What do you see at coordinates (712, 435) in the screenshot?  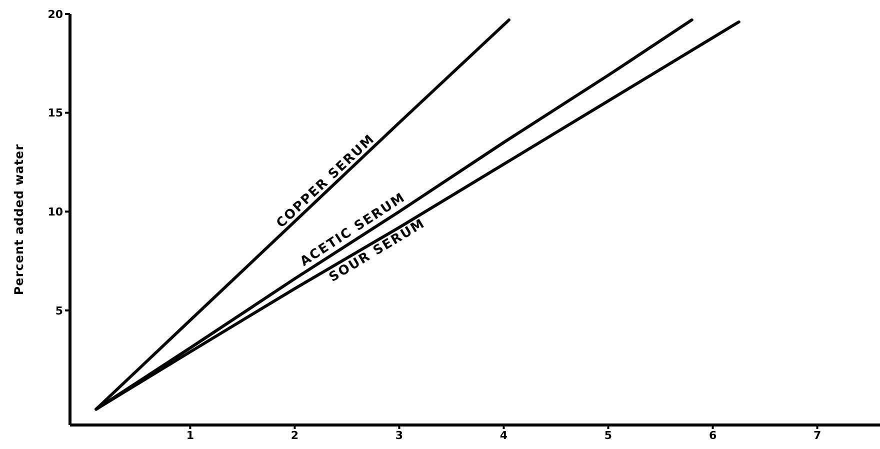 I see `x-tick-label: 6` at bounding box center [712, 435].